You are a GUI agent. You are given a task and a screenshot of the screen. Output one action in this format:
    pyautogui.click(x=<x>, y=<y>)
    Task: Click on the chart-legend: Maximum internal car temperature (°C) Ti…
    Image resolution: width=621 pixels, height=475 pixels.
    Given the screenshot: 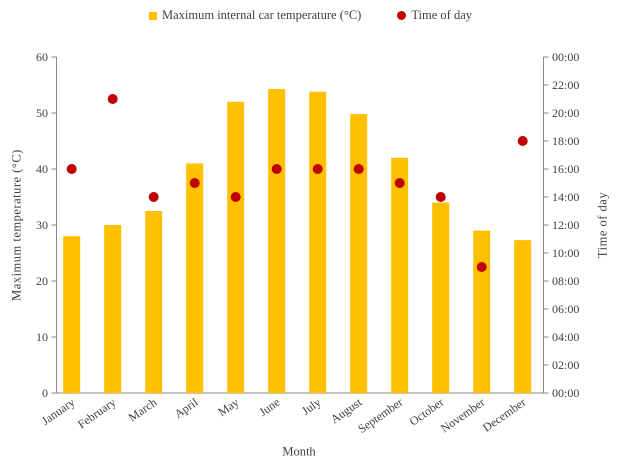 What is the action you would take?
    pyautogui.click(x=310, y=15)
    